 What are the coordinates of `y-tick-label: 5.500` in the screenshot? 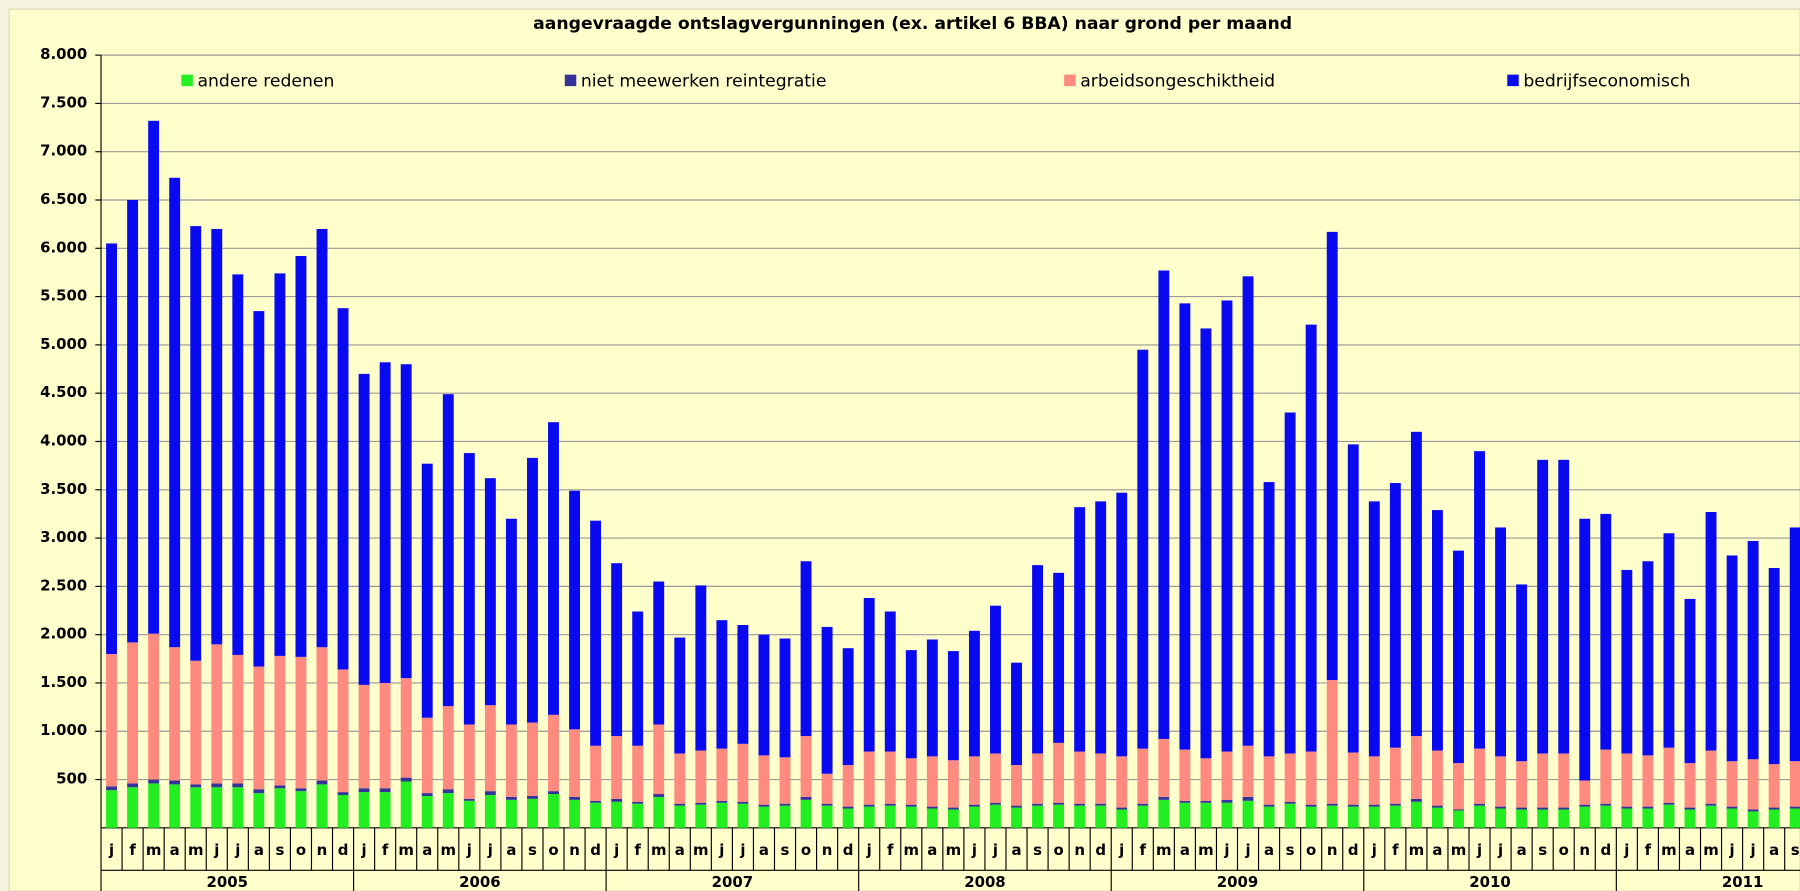 It's located at (63, 296).